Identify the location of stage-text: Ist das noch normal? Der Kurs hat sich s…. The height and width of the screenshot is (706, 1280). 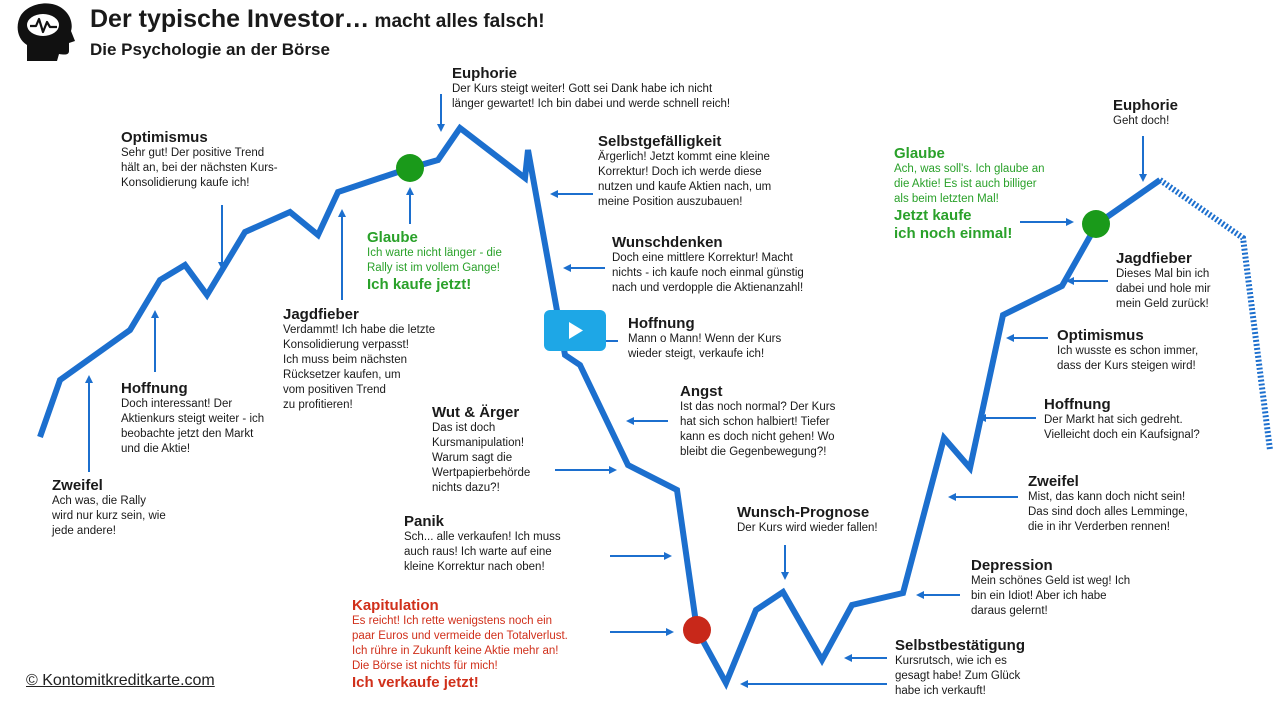
(758, 429).